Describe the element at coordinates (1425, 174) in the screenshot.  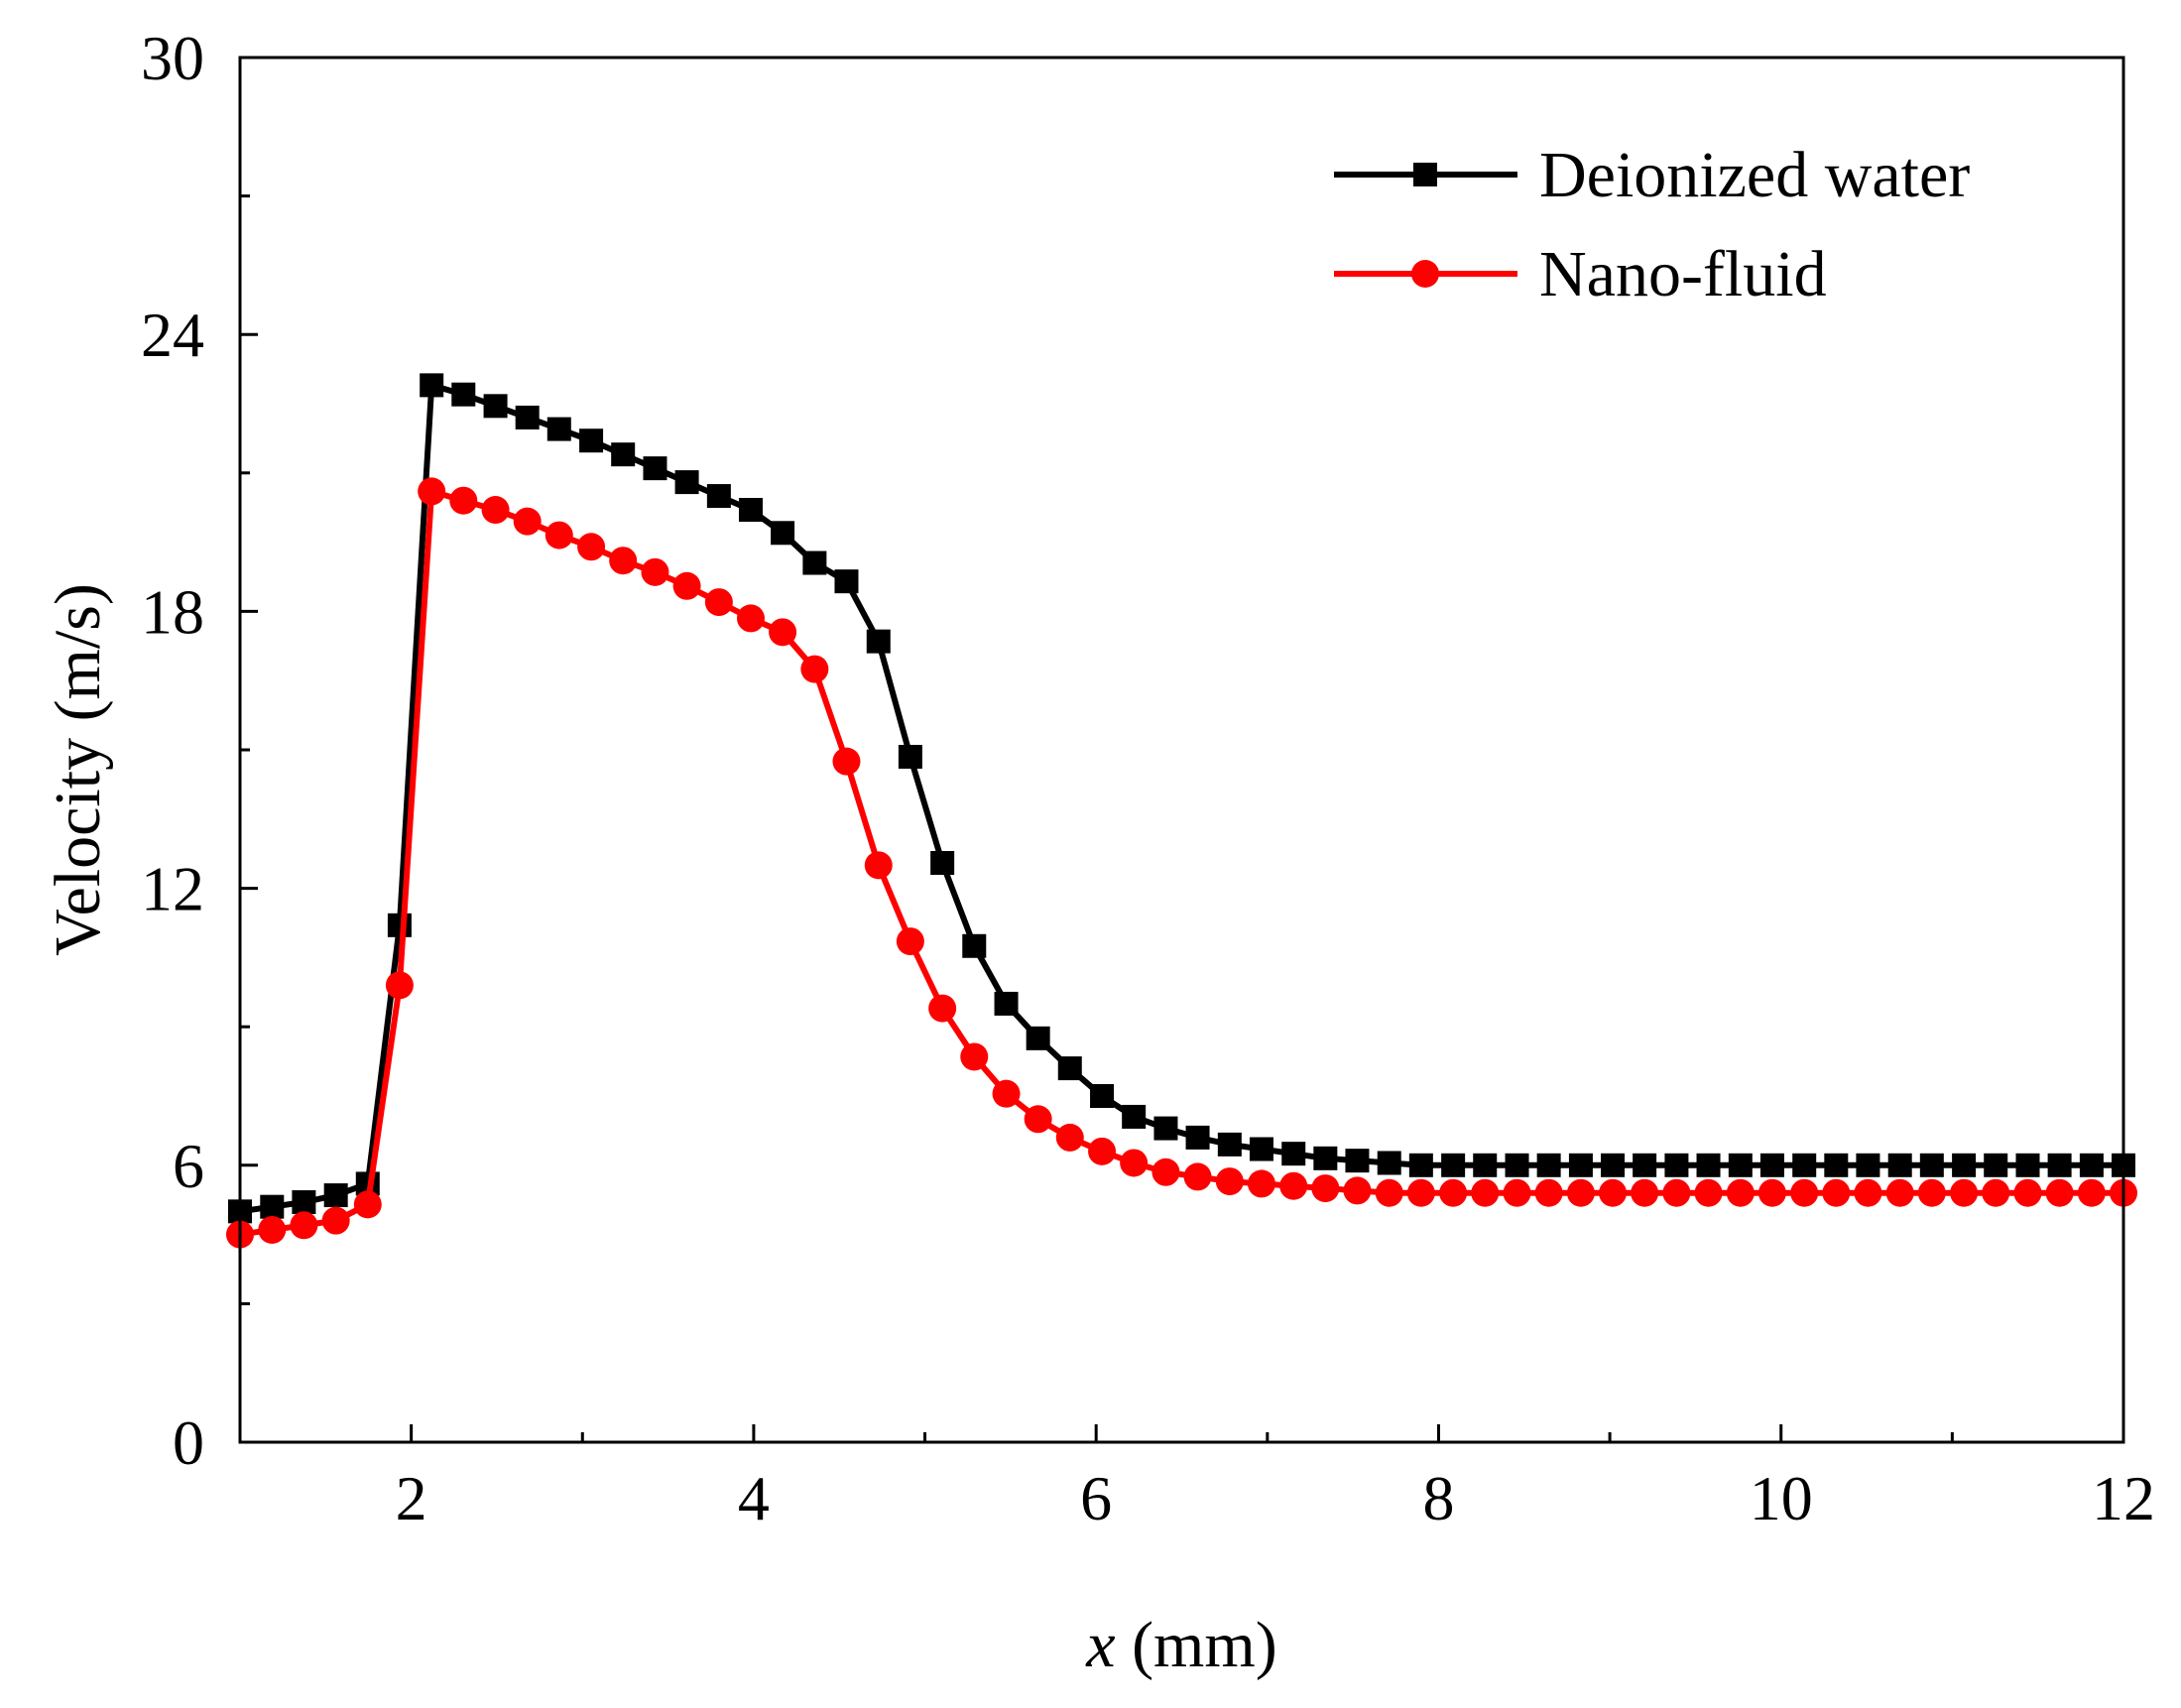
I see `legend-marker-deionized-water` at that location.